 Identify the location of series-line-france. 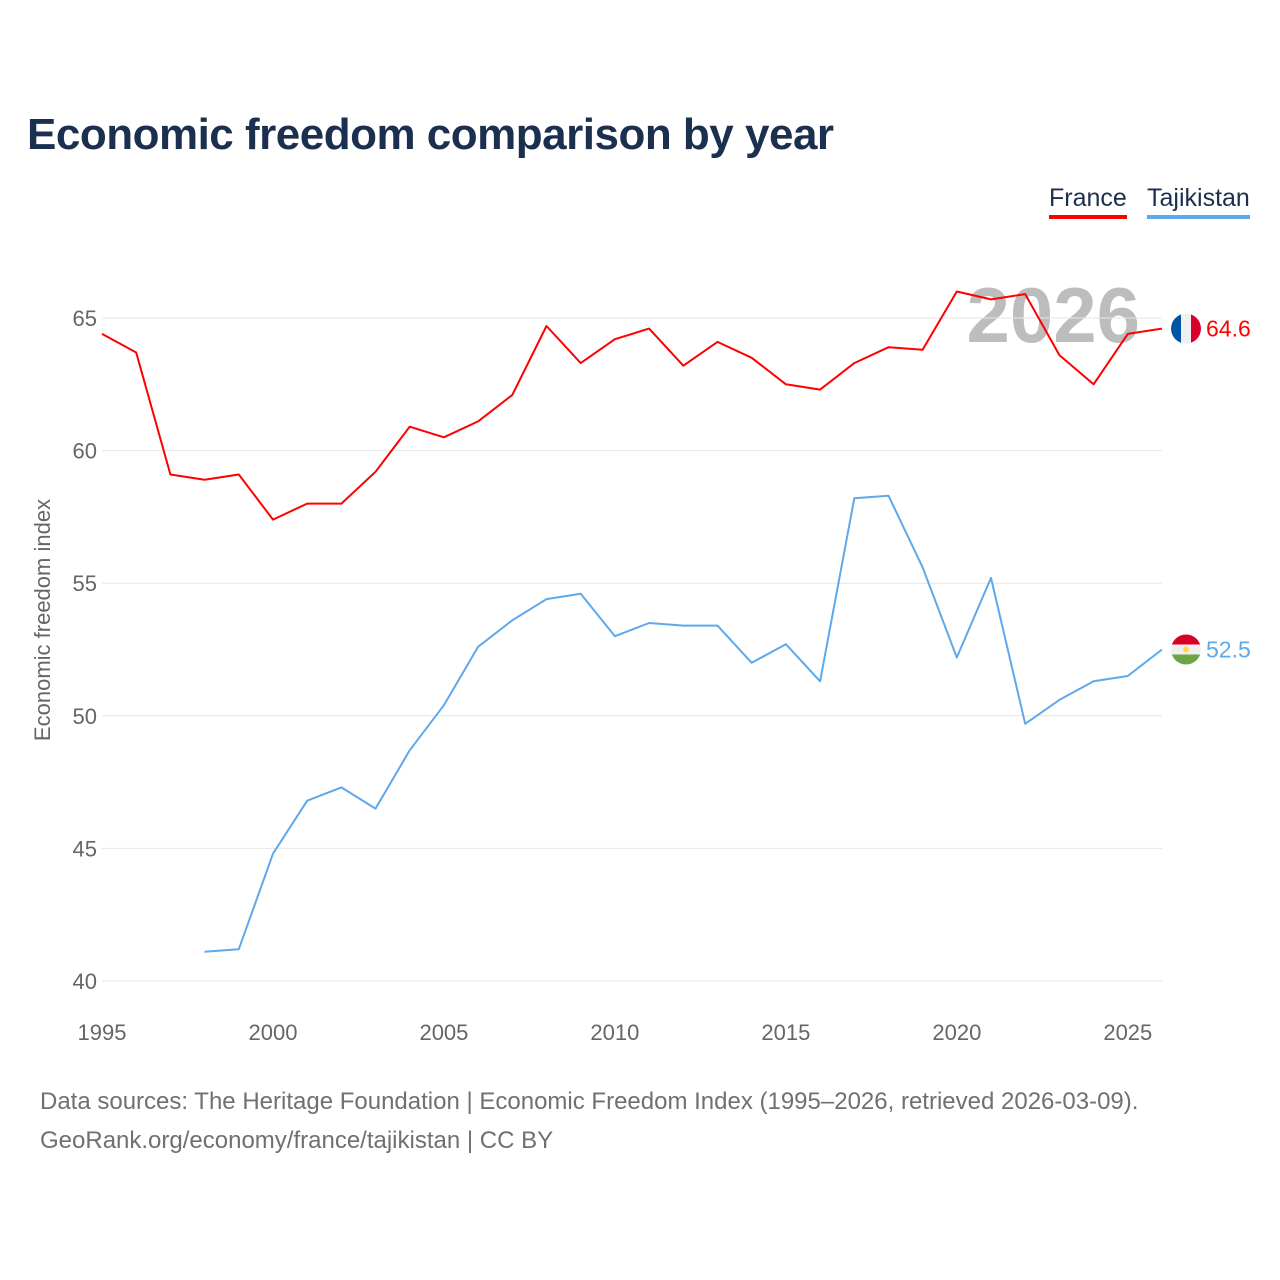
(632, 405).